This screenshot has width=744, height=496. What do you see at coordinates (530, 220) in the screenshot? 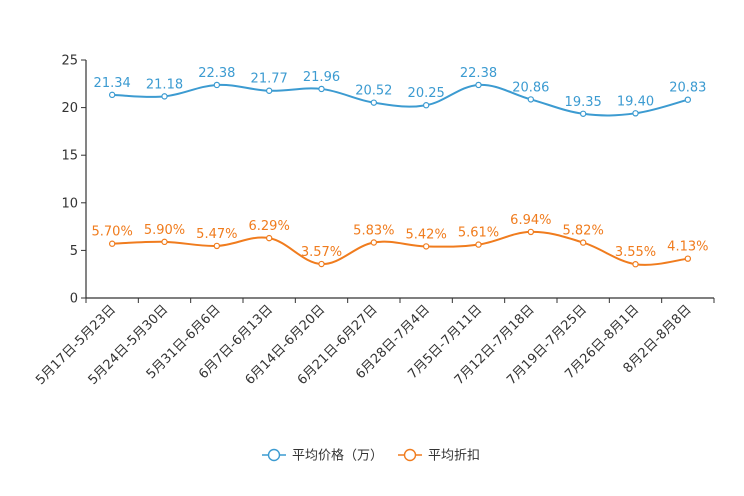
I see `data-label: 6.94%` at bounding box center [530, 220].